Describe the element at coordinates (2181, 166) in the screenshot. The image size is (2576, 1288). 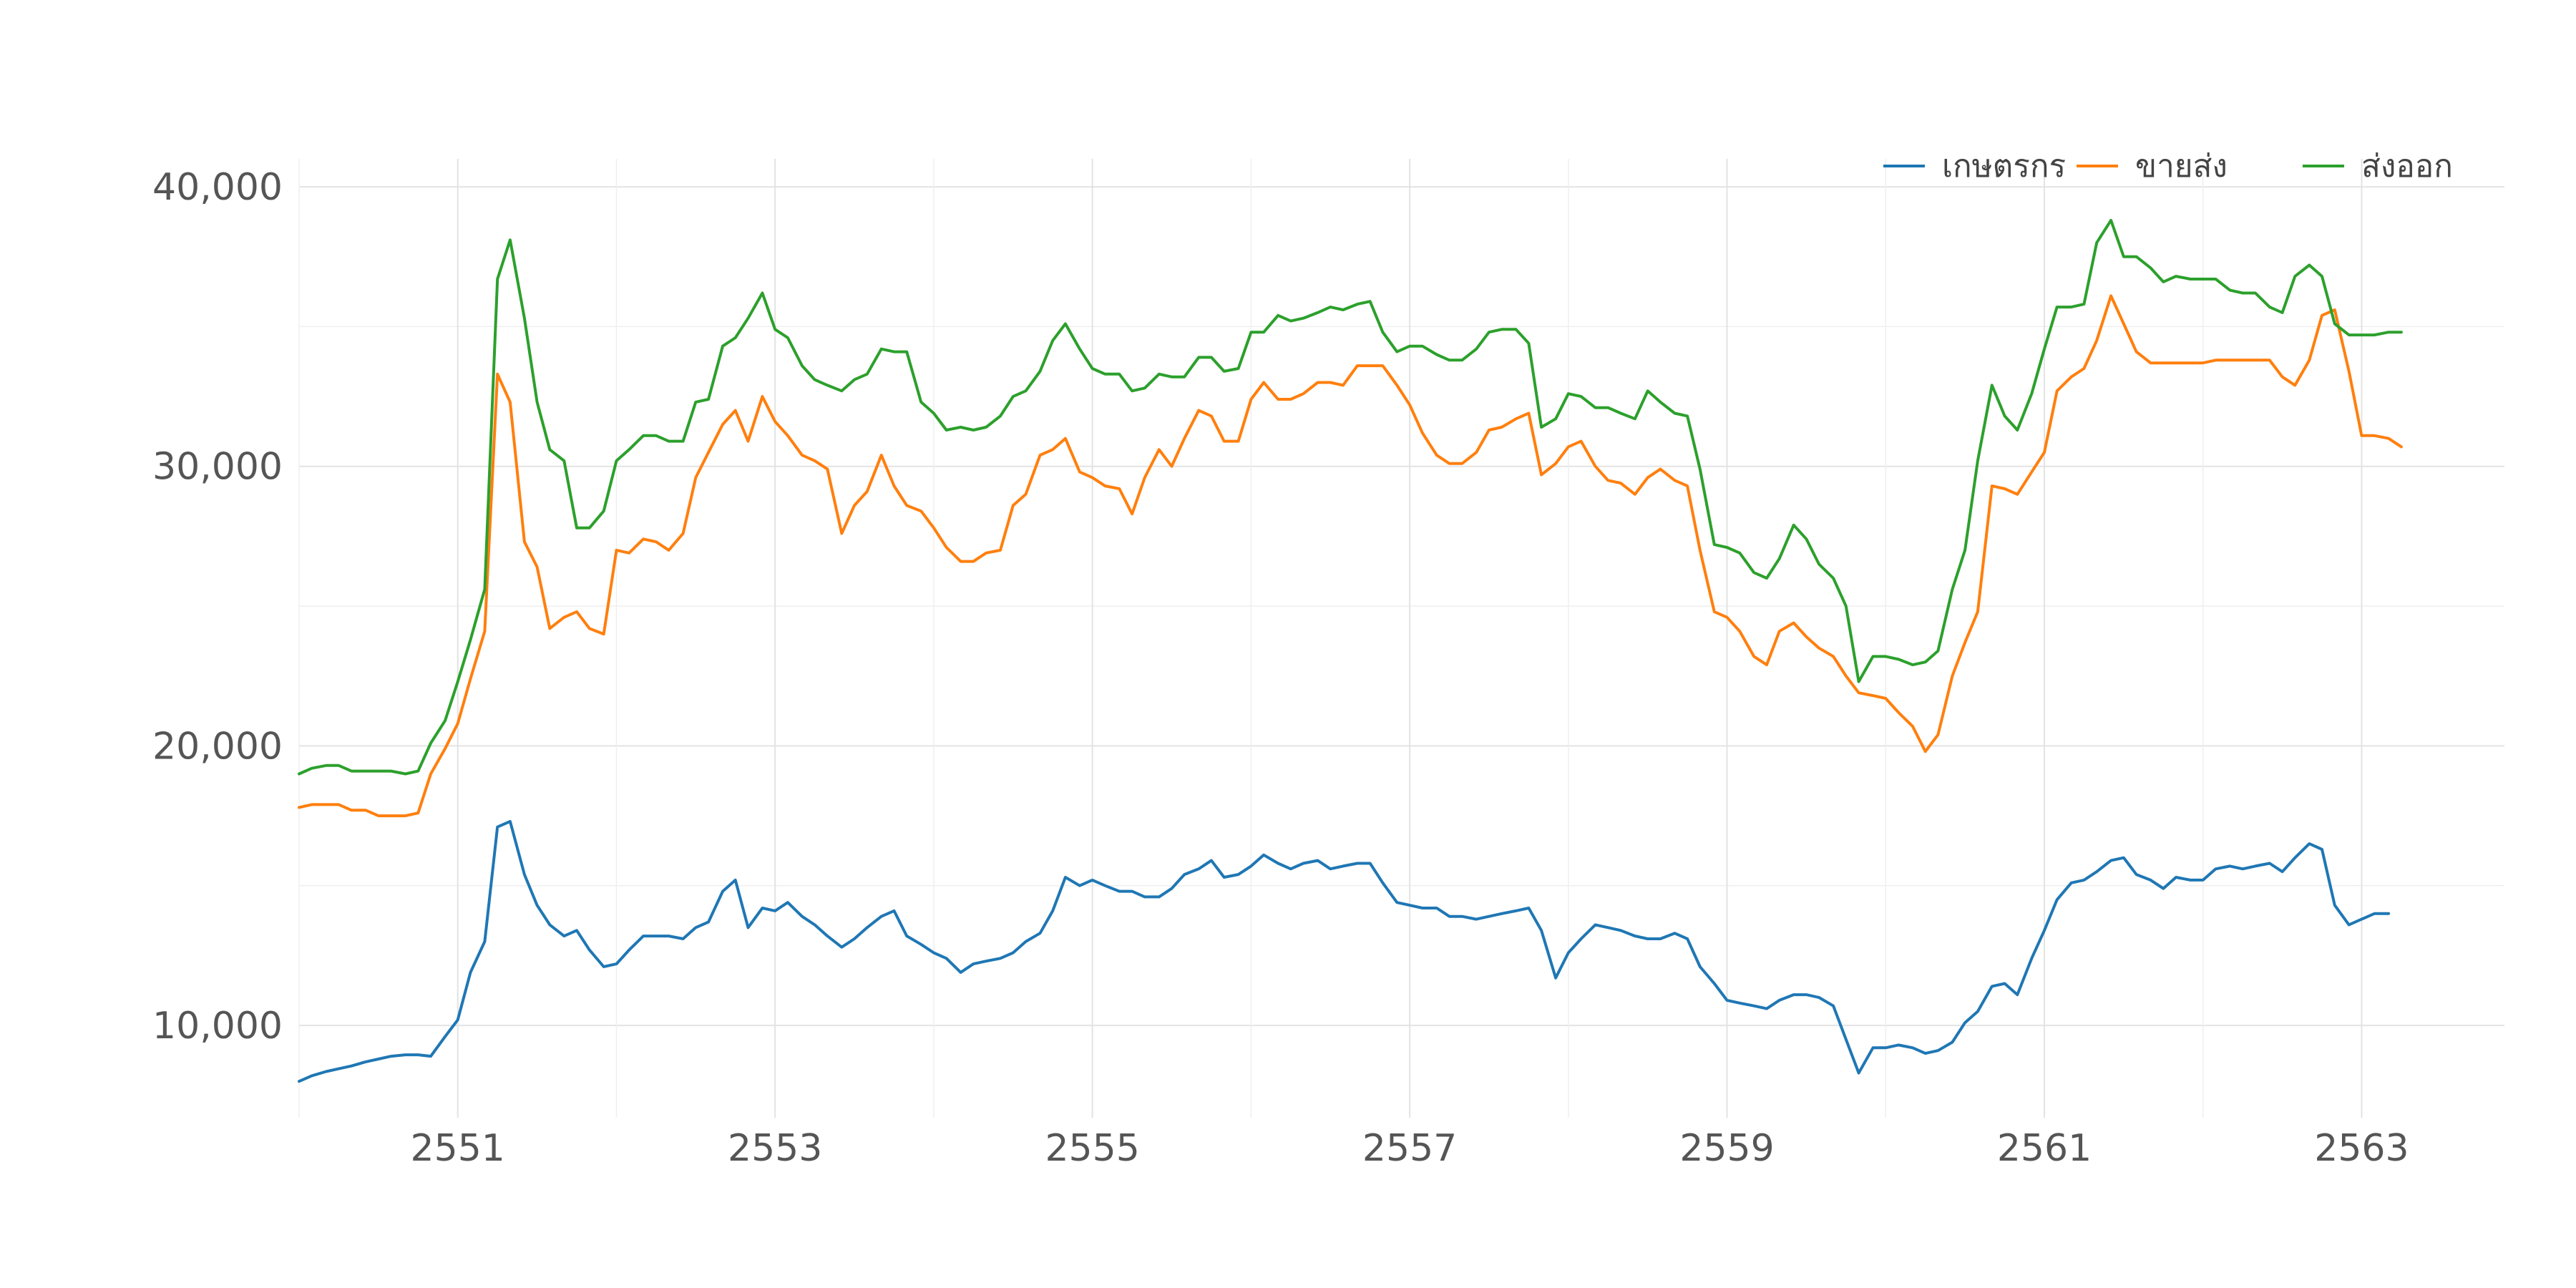
I see `legend-label: ขายส่ง` at that location.